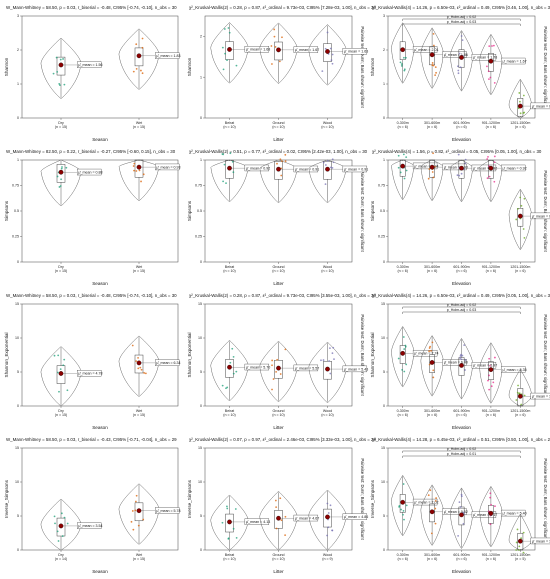 The width and height of the screenshot is (550, 579). Describe the element at coordinates (383, 482) in the screenshot. I see `y-tick-label: 10` at that location.